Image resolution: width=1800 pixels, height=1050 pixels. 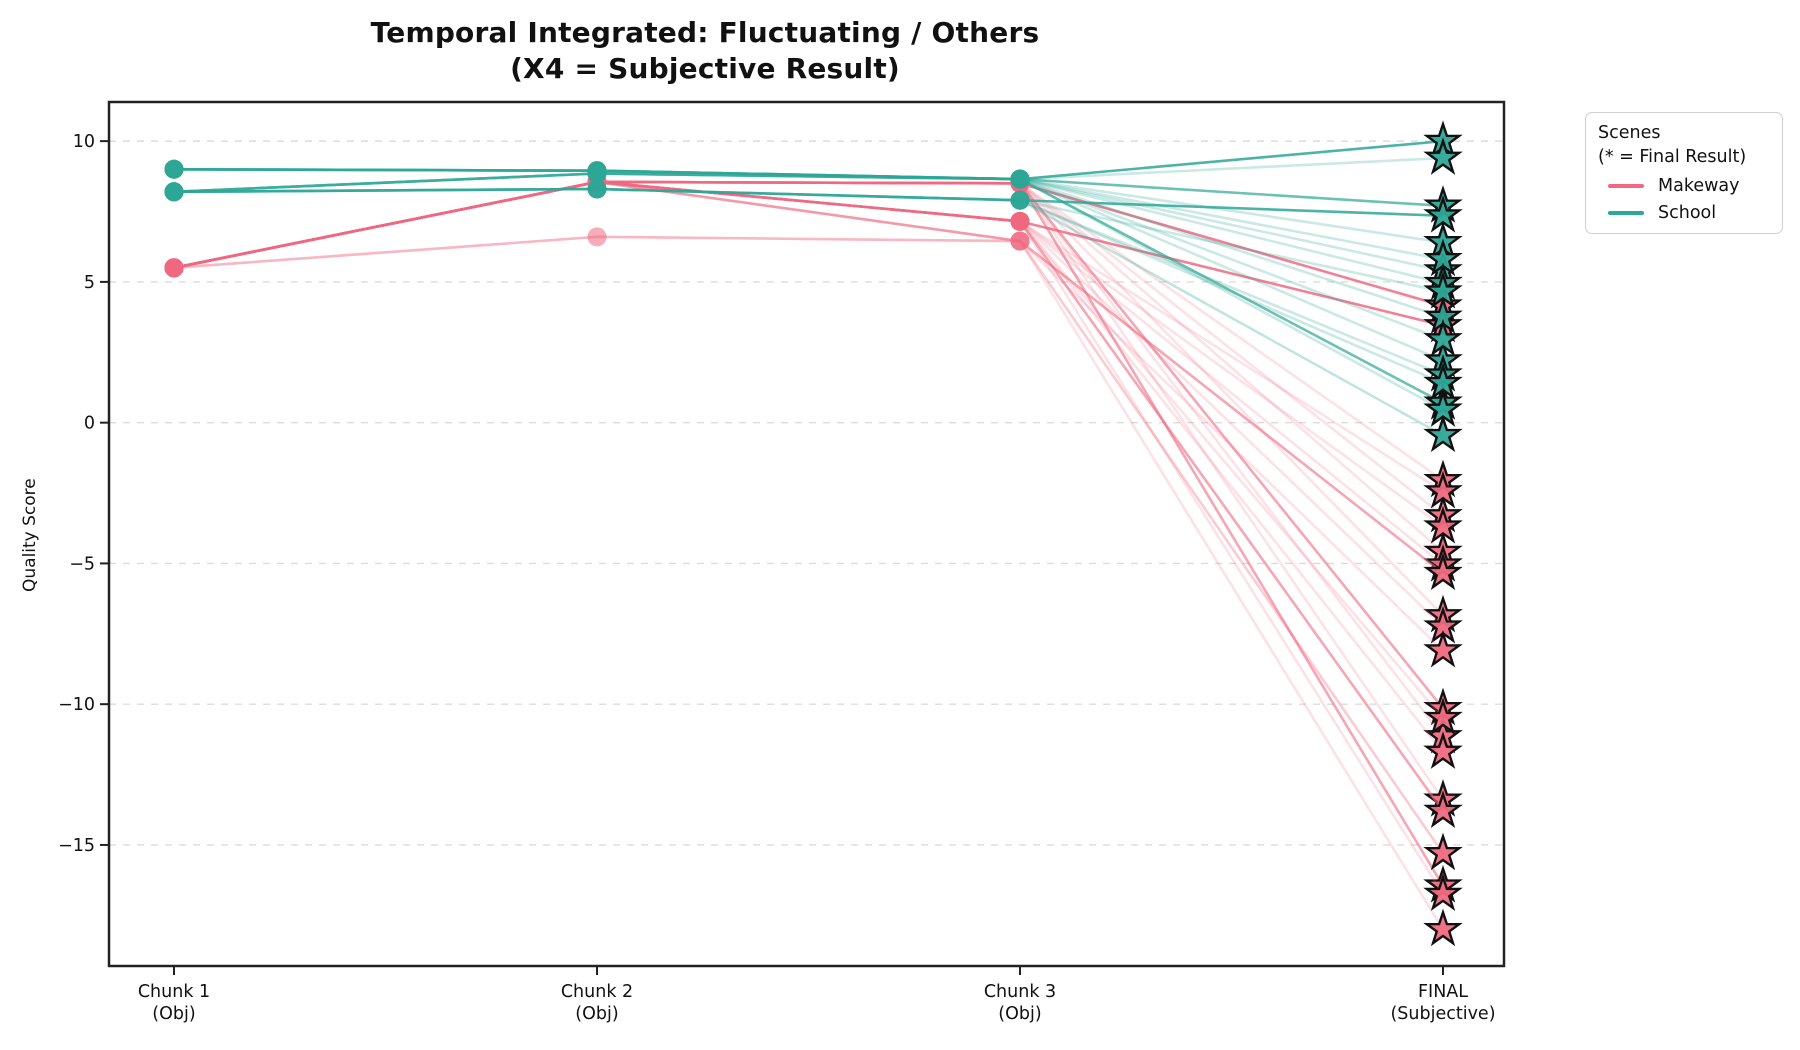 What do you see at coordinates (1687, 213) in the screenshot?
I see `legend-label: School` at bounding box center [1687, 213].